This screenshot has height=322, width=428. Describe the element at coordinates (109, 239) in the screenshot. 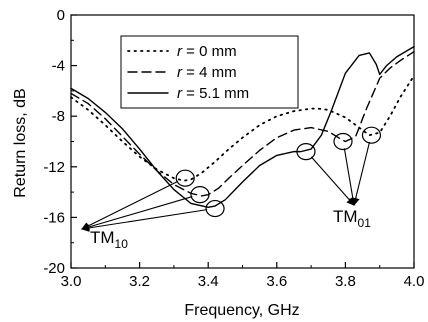

I see `tm10-label: TM10` at that location.